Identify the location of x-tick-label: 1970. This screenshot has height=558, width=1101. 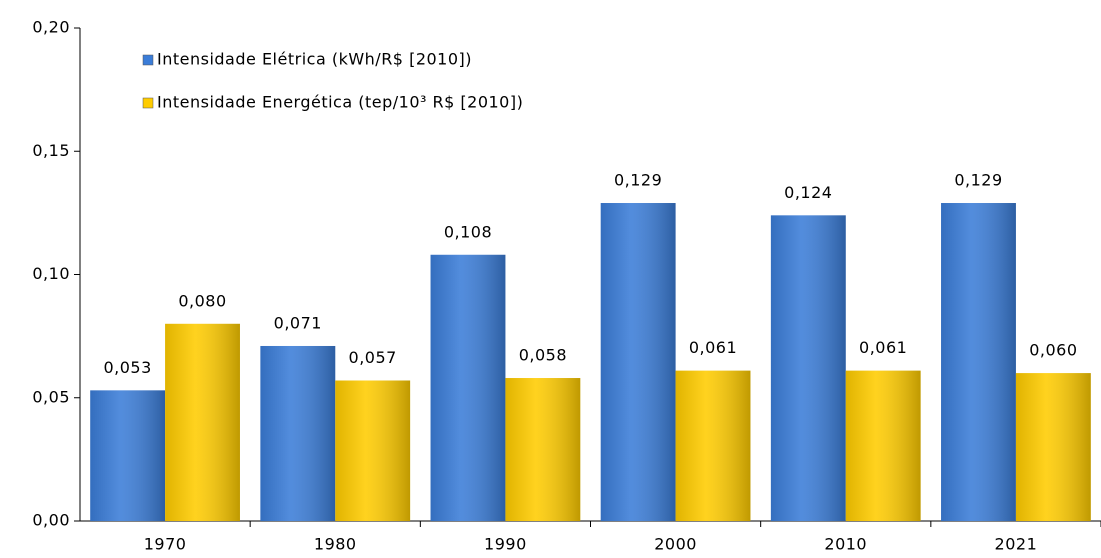
(165, 544).